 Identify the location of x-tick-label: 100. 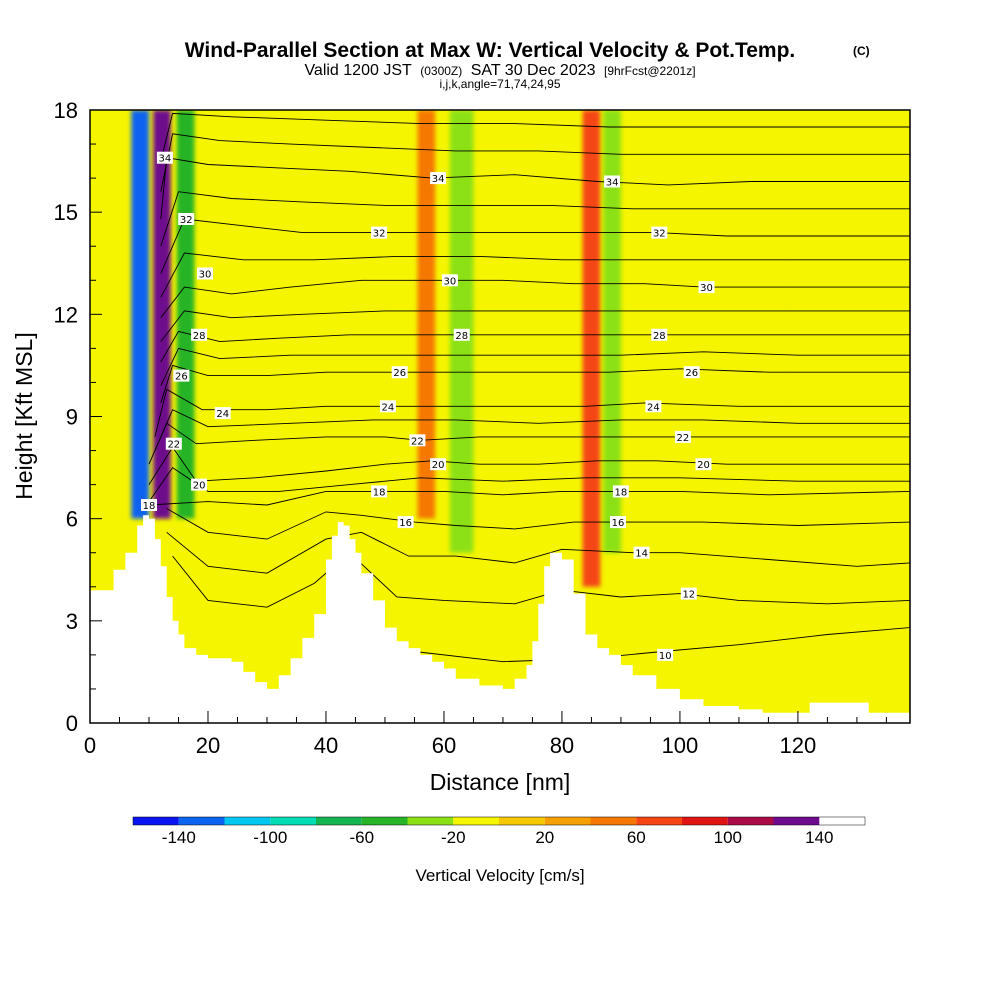
(680, 745).